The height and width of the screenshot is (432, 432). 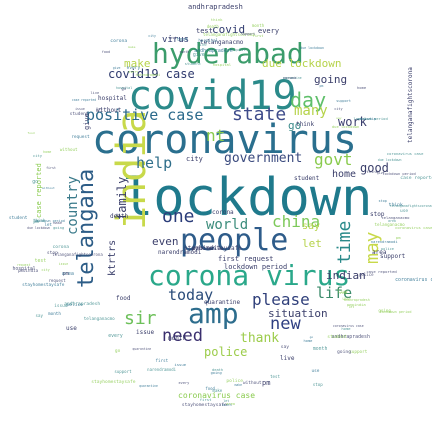 What do you see at coordinates (352, 122) in the screenshot?
I see `word-work: work` at bounding box center [352, 122].